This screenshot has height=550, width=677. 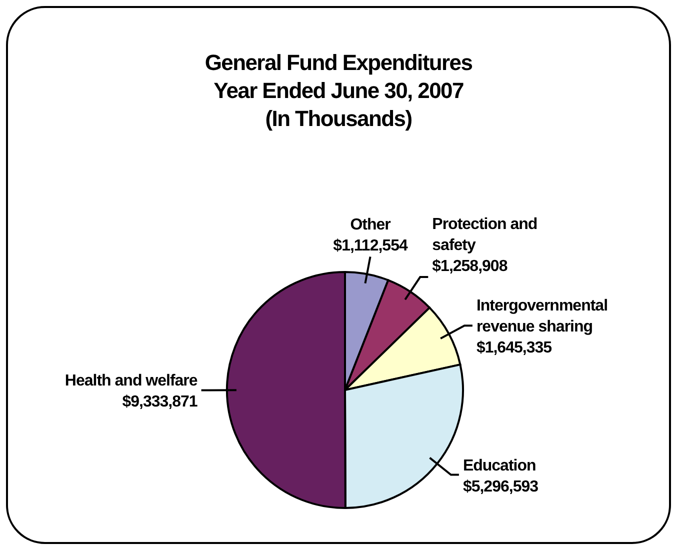 I want to click on slice-label: Protection and safety, so click(x=485, y=235).